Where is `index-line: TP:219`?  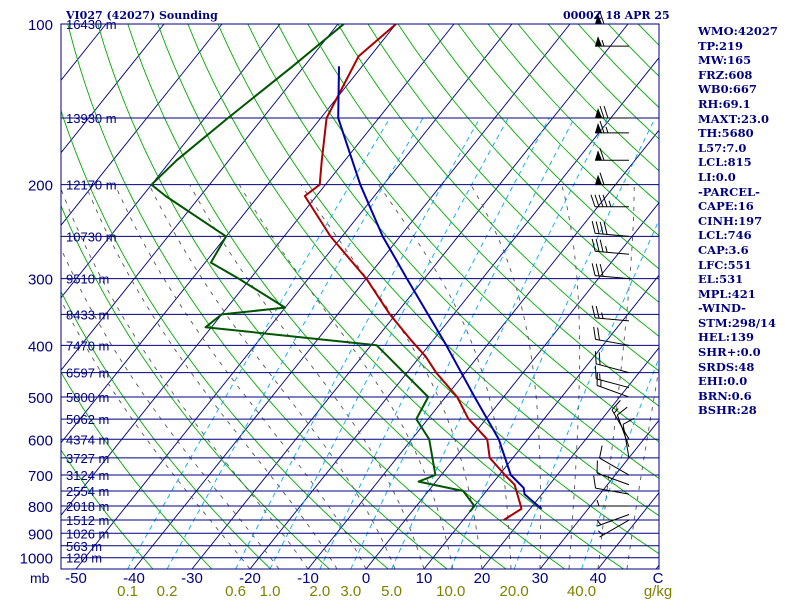
index-line: TP:219 is located at coordinates (721, 45).